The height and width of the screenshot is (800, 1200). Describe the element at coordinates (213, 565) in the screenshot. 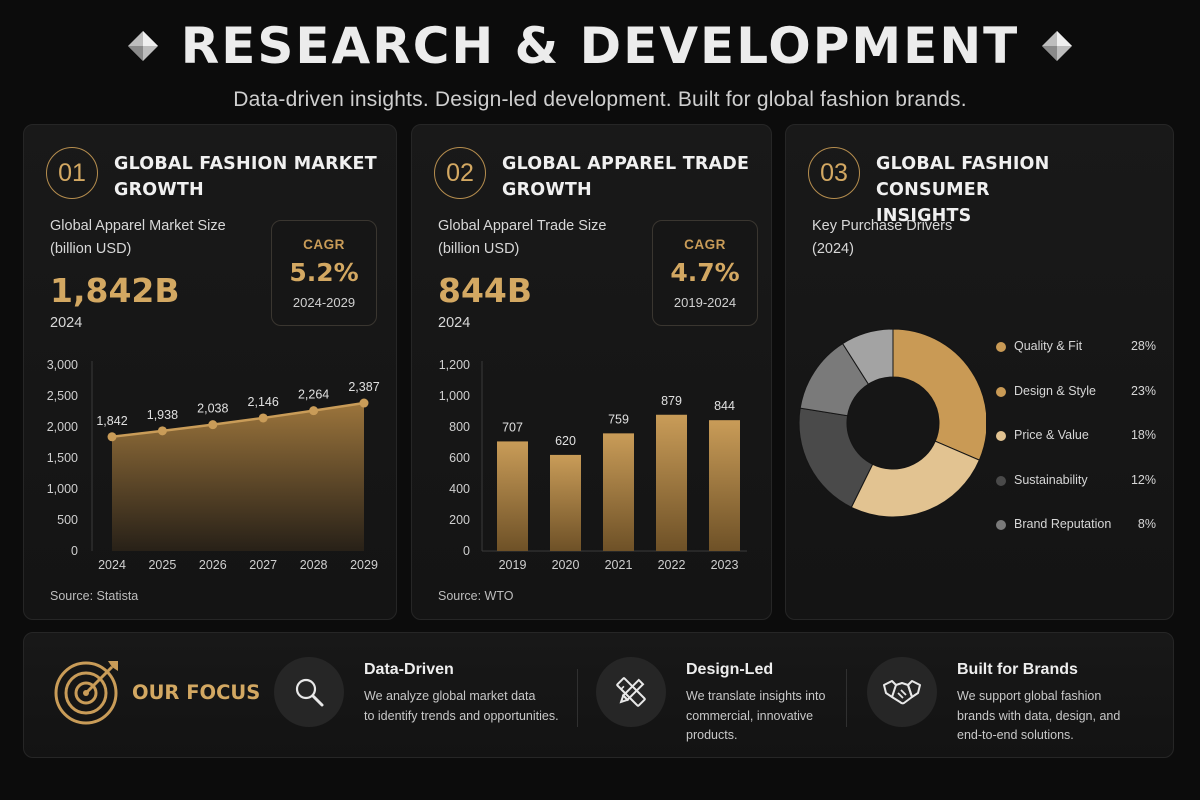

I see `x-tick-label: 2026` at that location.